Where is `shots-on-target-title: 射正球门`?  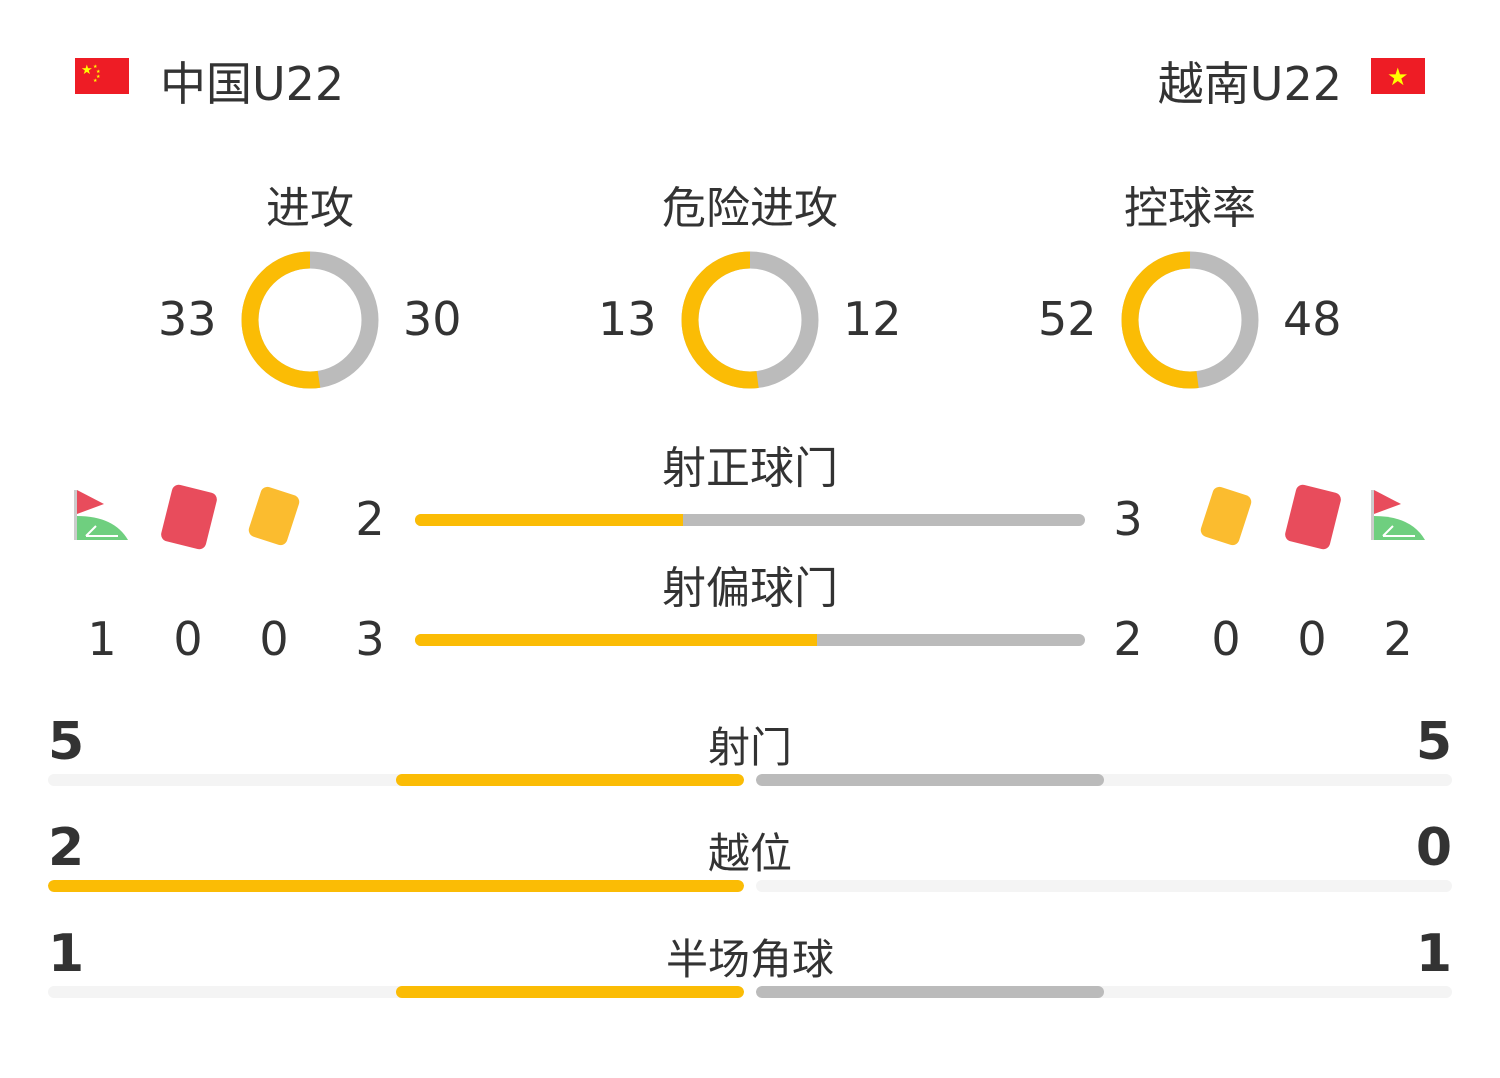 shots-on-target-title: 射正球门 is located at coordinates (750, 468).